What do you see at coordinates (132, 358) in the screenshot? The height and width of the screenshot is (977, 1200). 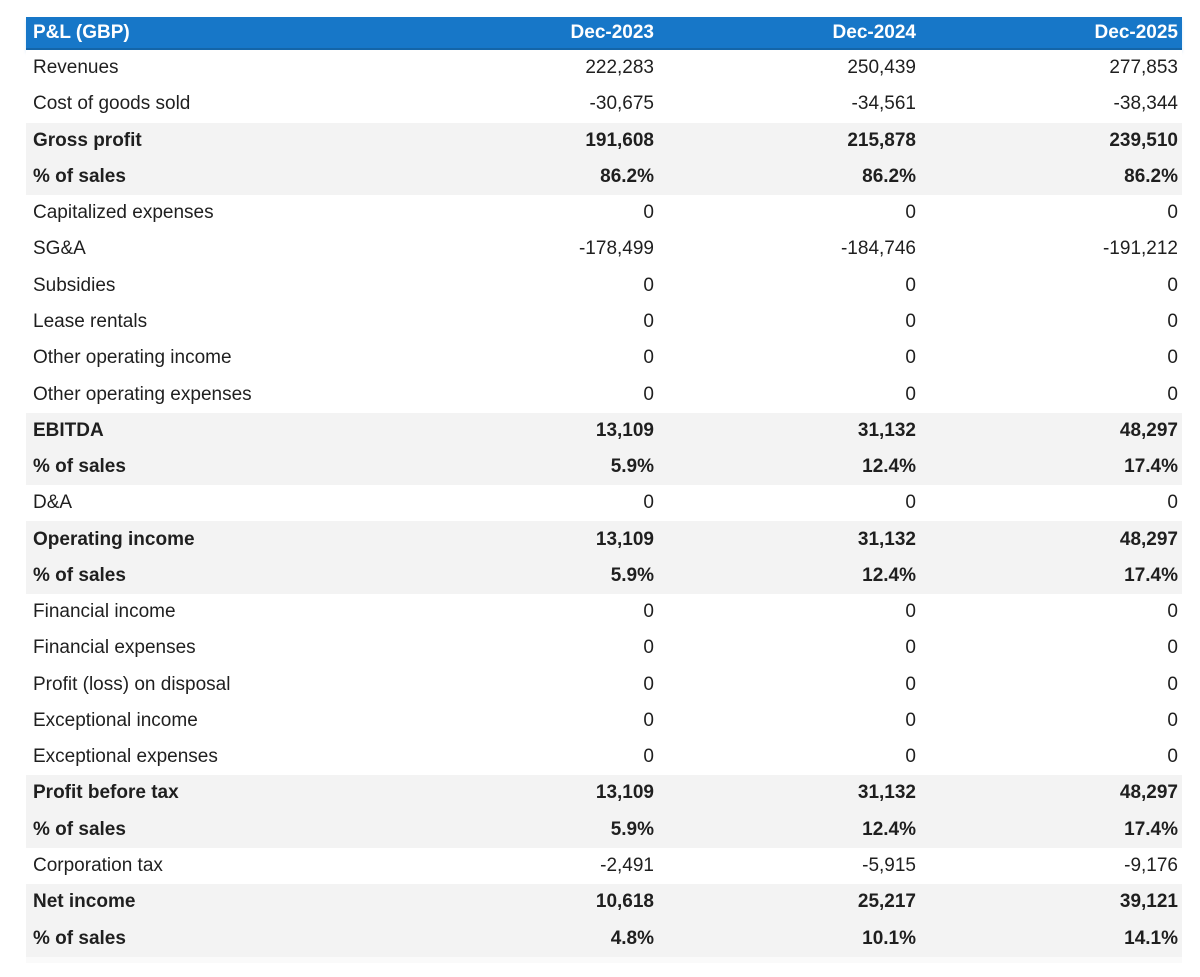 I see `row-label: Other operating income` at bounding box center [132, 358].